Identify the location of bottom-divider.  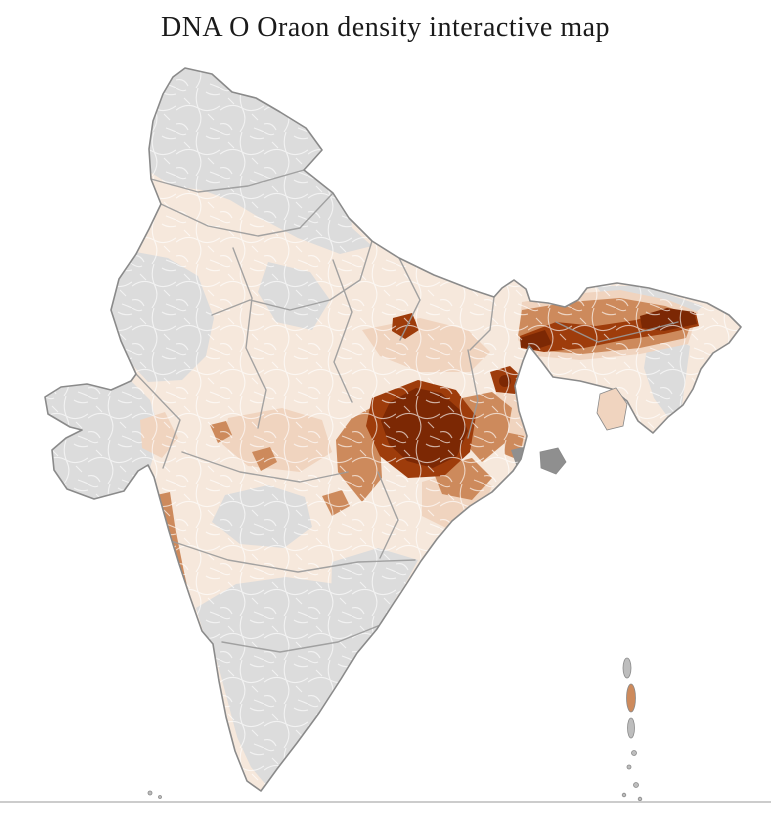
(385, 802).